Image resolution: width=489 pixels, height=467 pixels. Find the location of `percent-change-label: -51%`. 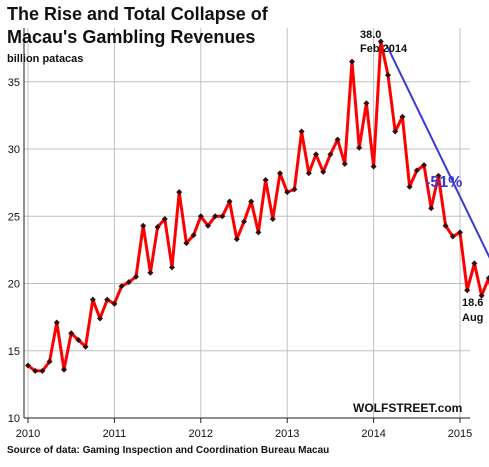

percent-change-label: -51% is located at coordinates (443, 182).